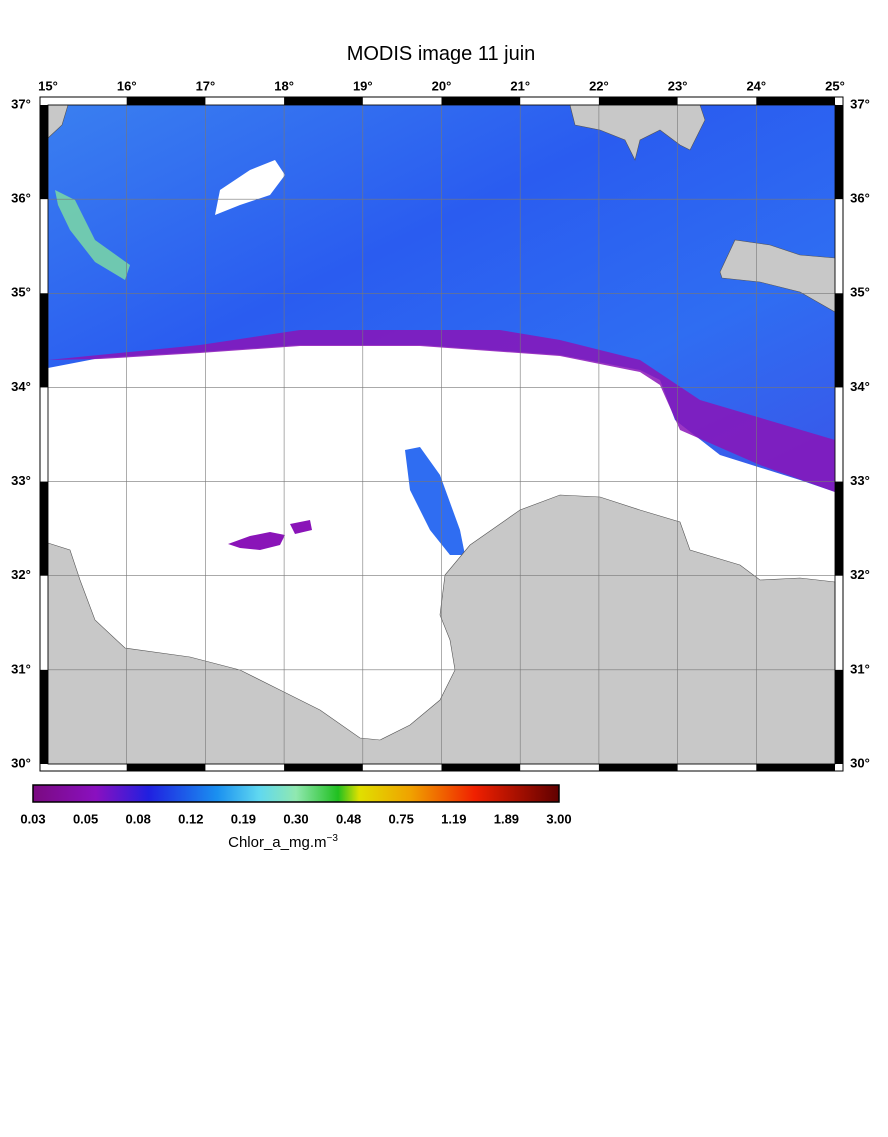 This screenshot has width=888, height=1137. Describe the element at coordinates (835, 85) in the screenshot. I see `lon-label: 25°` at that location.